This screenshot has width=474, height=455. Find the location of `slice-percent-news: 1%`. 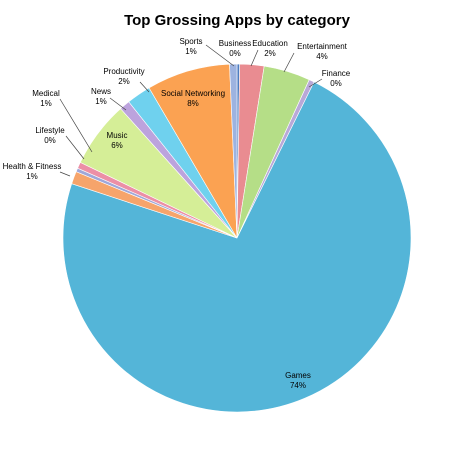

slice-percent-news: 1% is located at coordinates (101, 101).